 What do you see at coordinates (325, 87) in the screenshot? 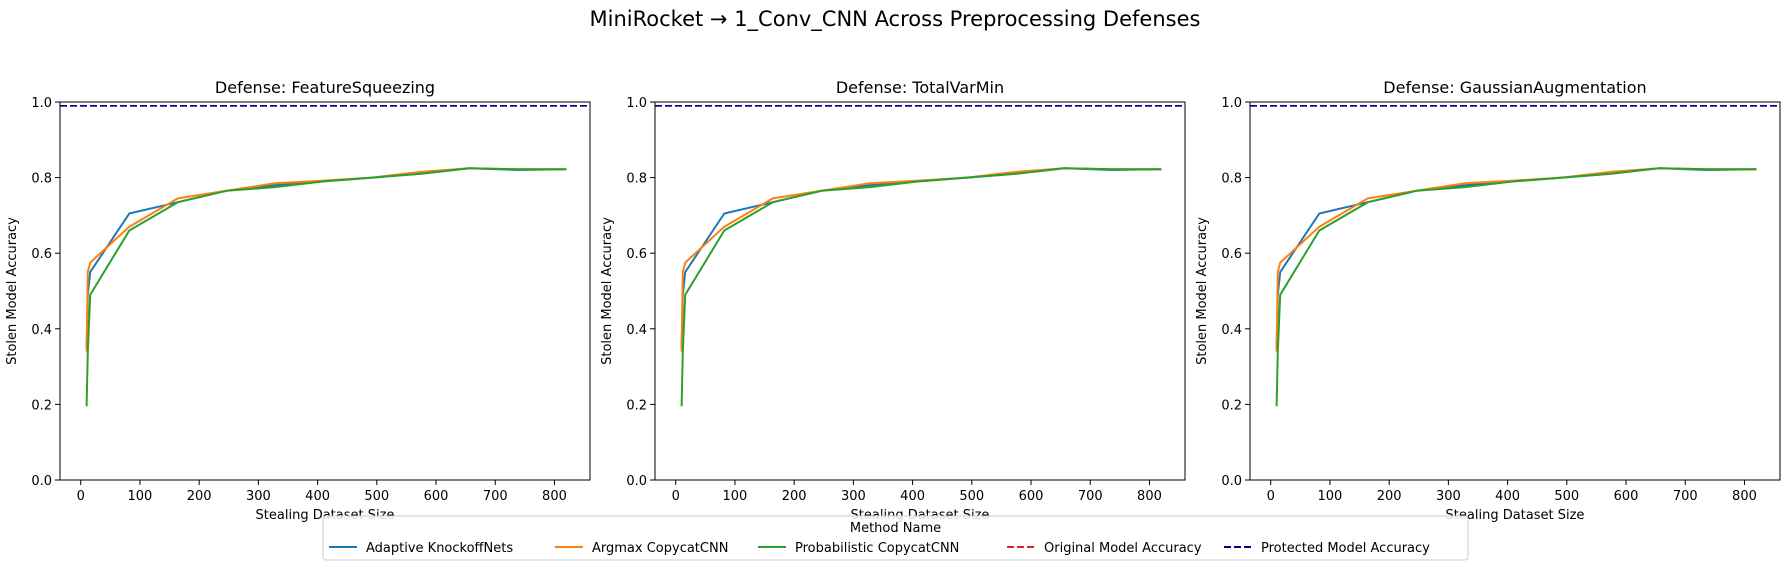
I see `subplot-title: Defense: FeatureSqueezing` at bounding box center [325, 87].